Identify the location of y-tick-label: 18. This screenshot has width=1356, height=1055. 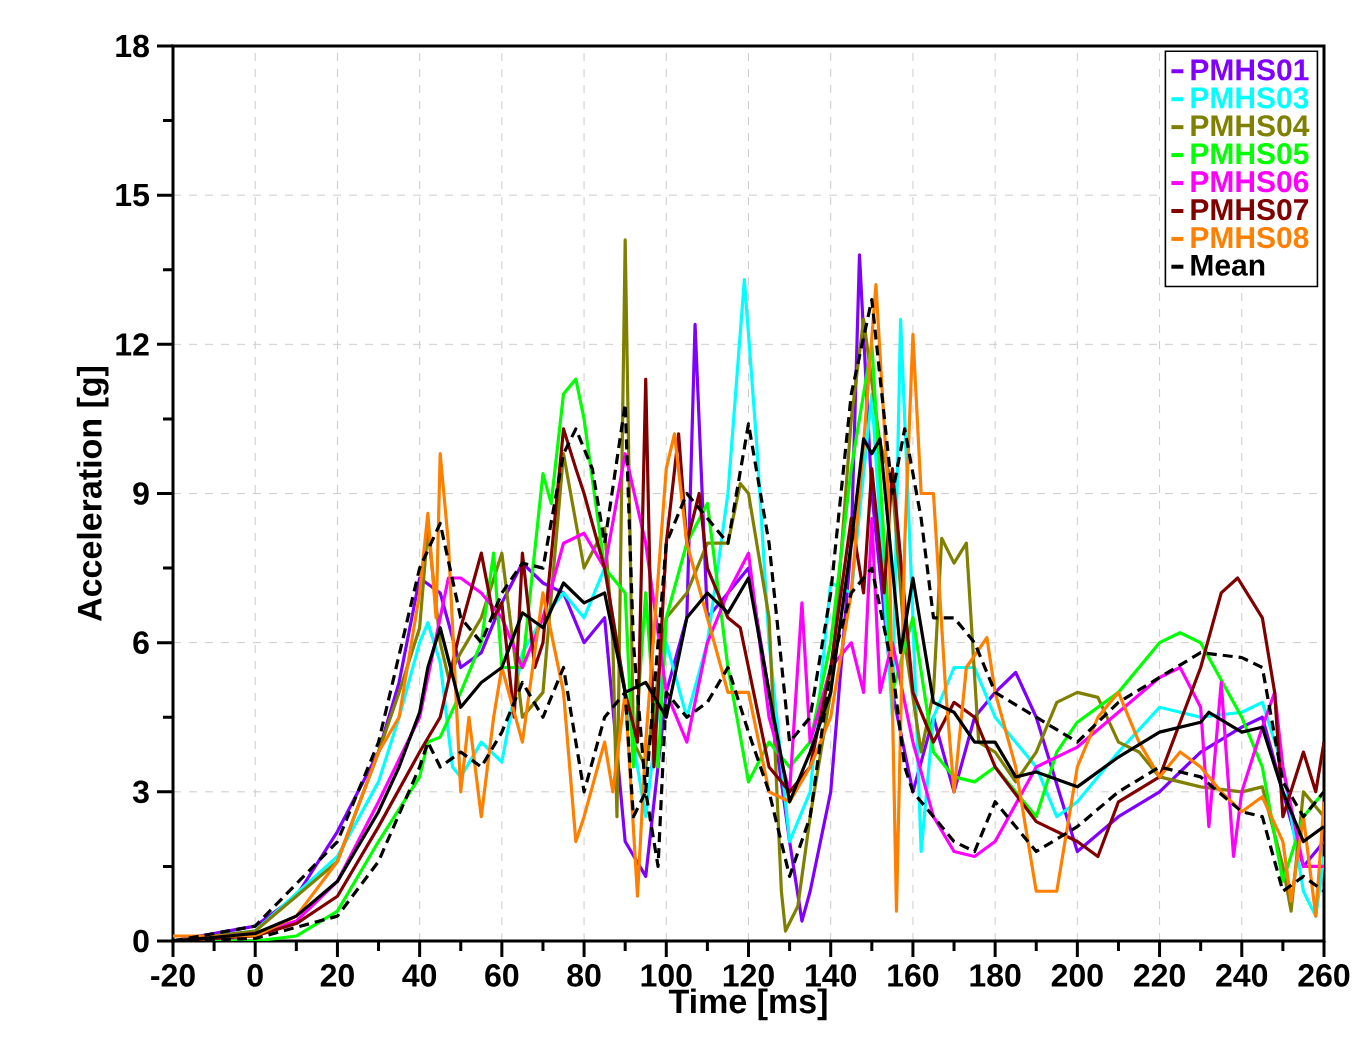
(132, 46).